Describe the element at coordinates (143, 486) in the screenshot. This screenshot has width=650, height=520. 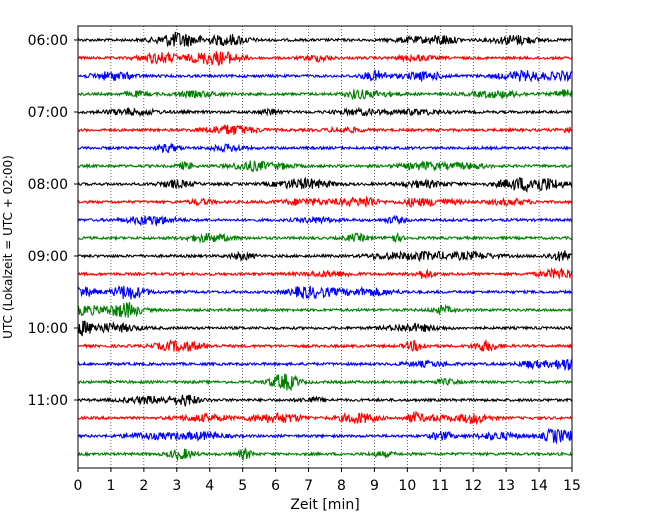
I see `x-tick-label: 2` at that location.